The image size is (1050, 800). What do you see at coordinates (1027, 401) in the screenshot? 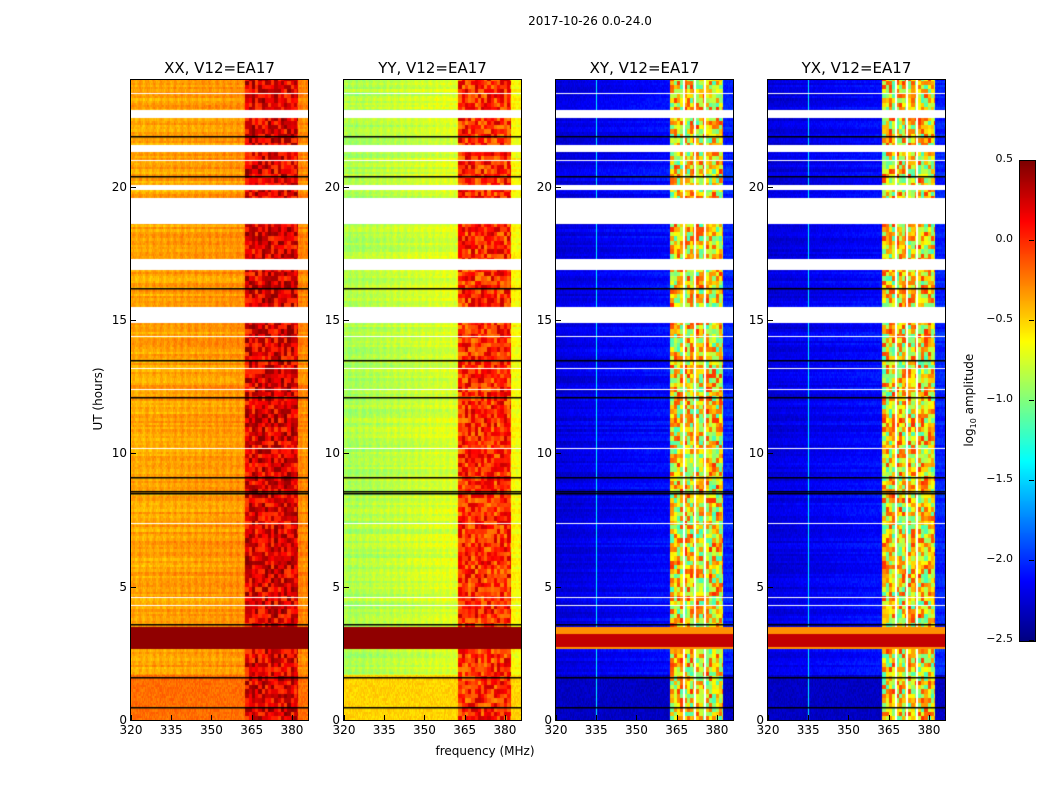
I see `colorbar` at bounding box center [1027, 401].